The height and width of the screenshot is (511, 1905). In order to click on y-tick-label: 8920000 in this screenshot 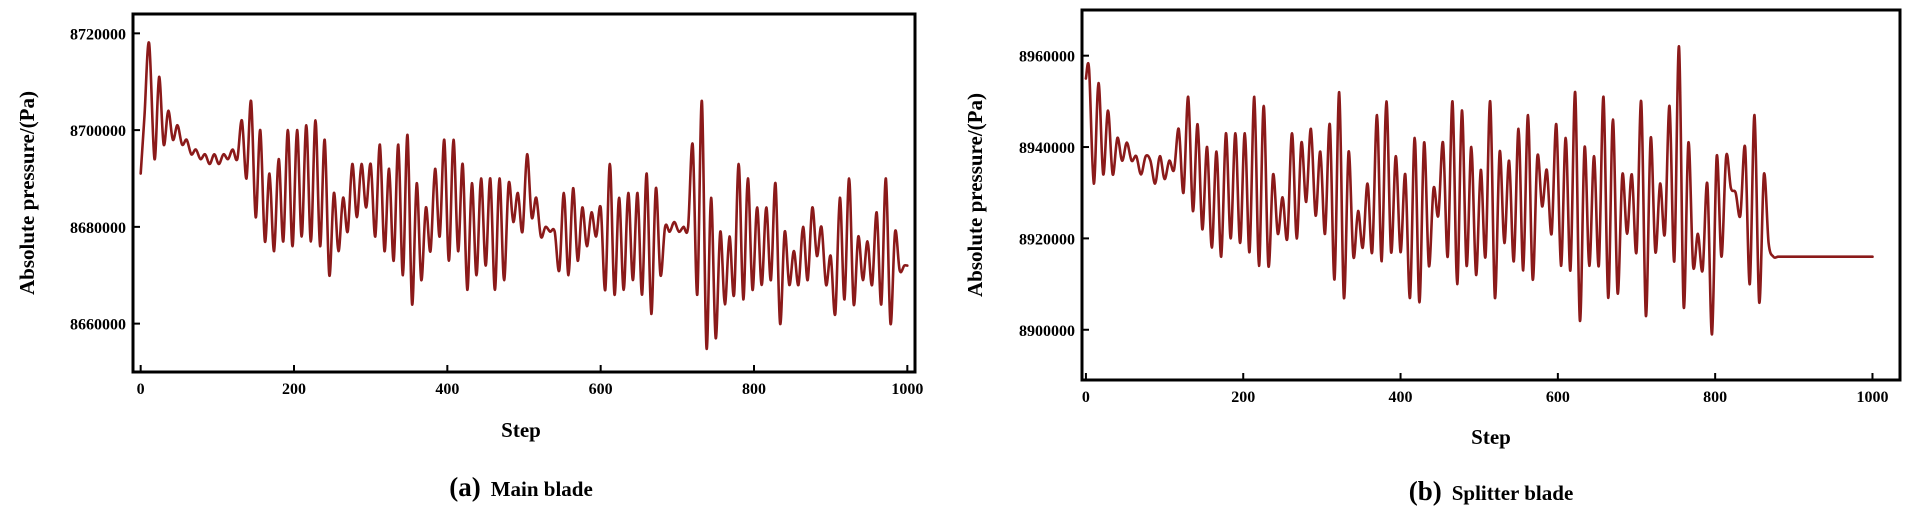, I will do `click(1047, 239)`.